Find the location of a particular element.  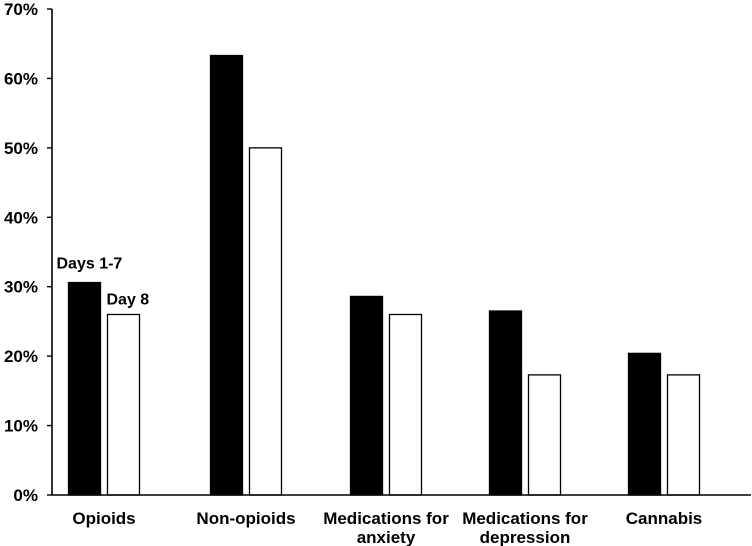

y-tick-label: 30% is located at coordinates (21, 287).